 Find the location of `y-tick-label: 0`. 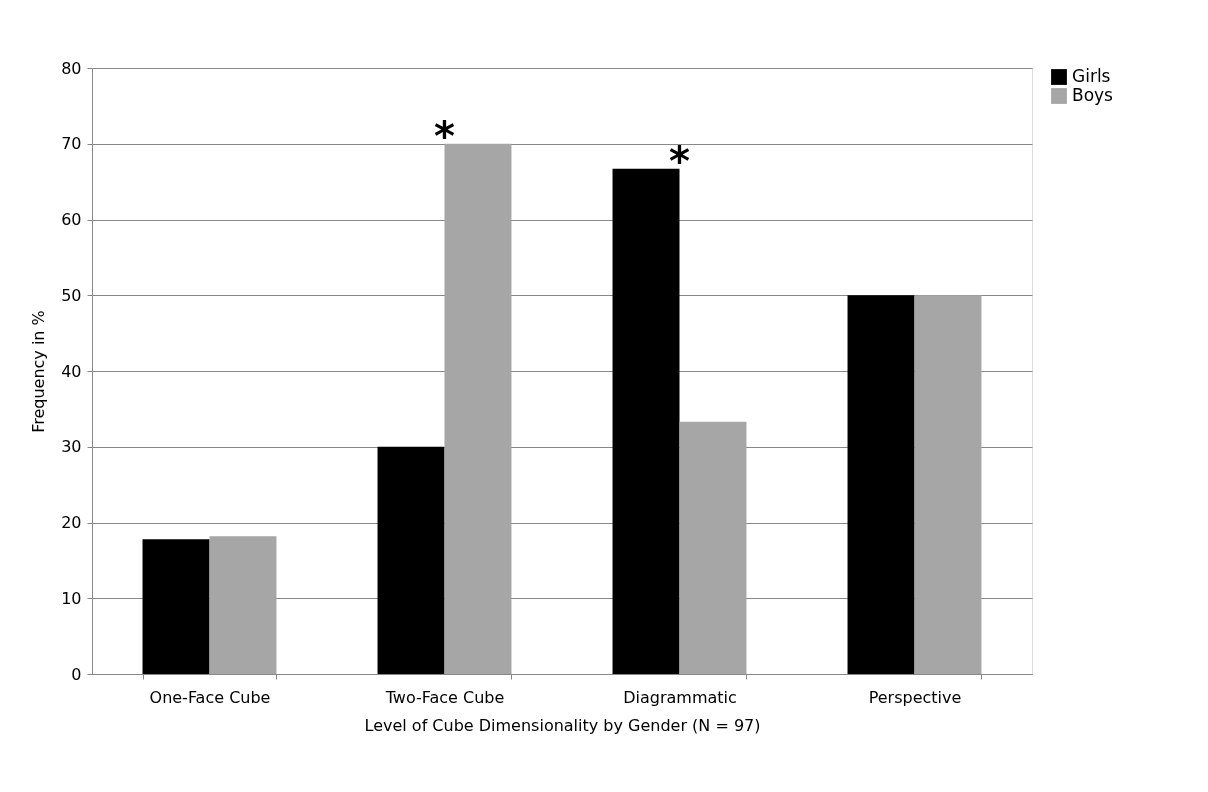

y-tick-label: 0 is located at coordinates (76, 674).